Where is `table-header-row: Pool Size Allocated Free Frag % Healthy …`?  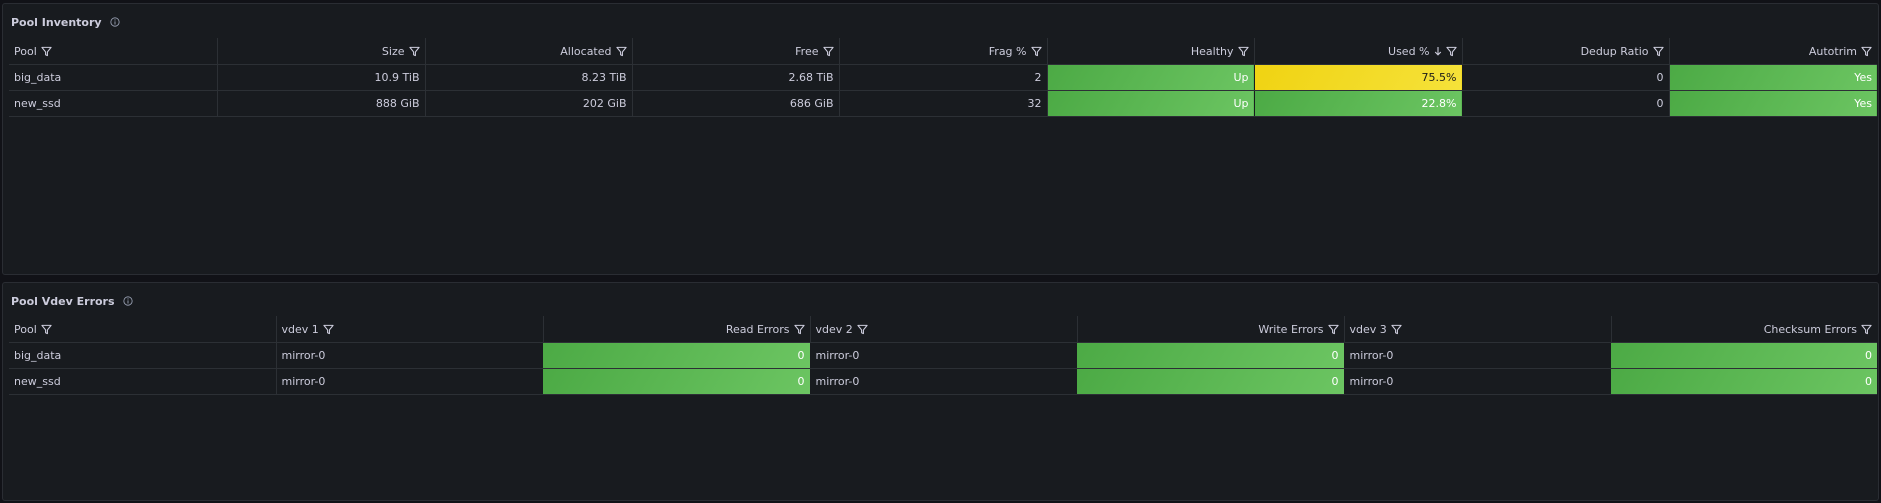 table-header-row: Pool Size Allocated Free Frag % Healthy … is located at coordinates (943, 51).